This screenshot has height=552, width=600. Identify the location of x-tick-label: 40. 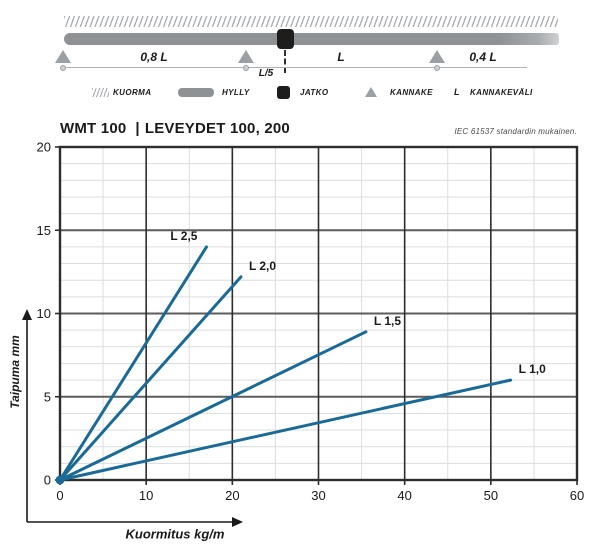
(404, 495).